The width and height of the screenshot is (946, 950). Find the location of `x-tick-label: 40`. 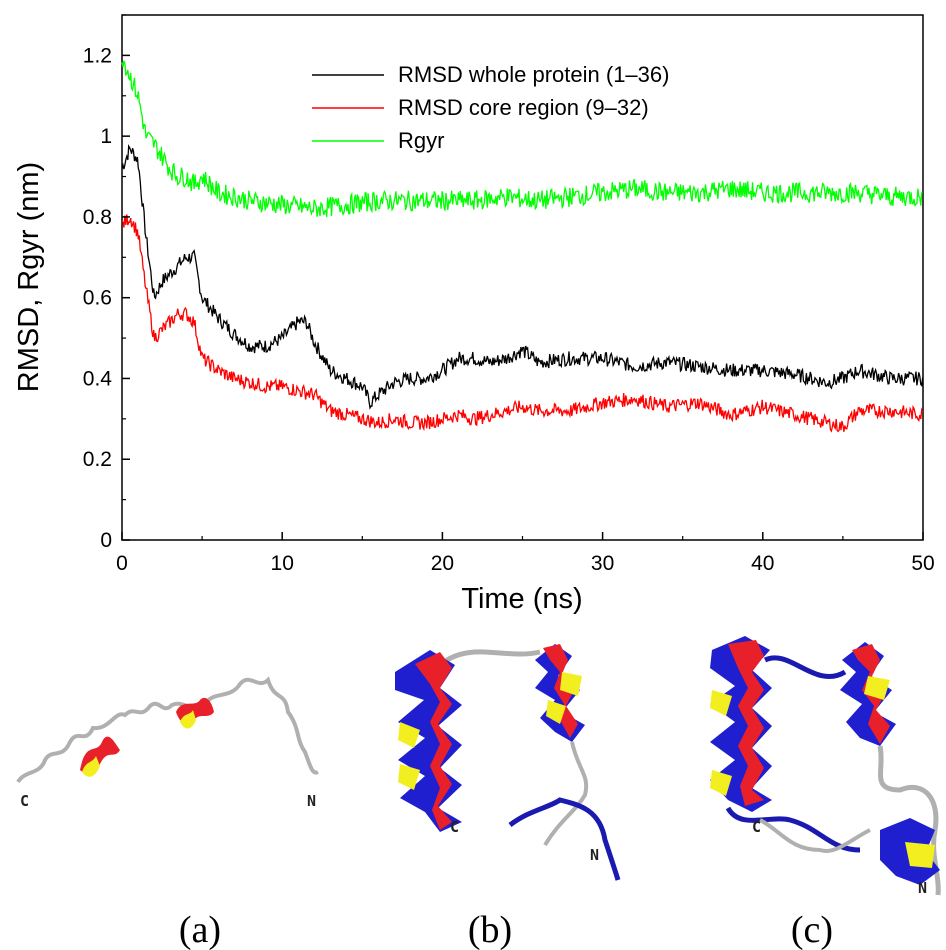

x-tick-label: 40 is located at coordinates (762, 563).